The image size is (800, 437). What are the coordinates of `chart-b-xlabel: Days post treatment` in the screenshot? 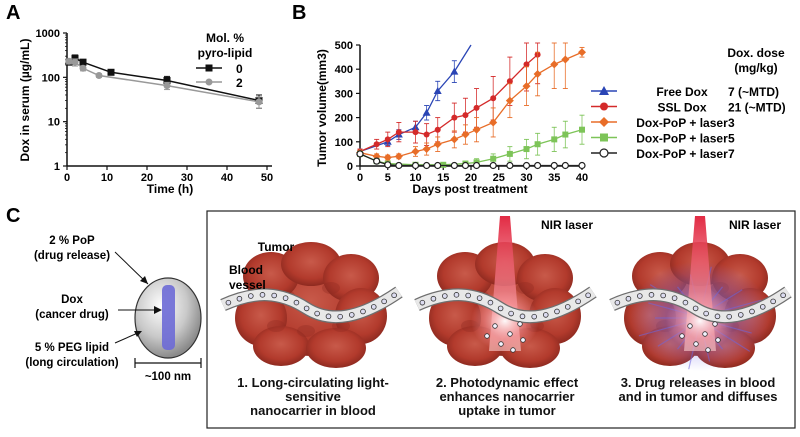 It's located at (469, 189).